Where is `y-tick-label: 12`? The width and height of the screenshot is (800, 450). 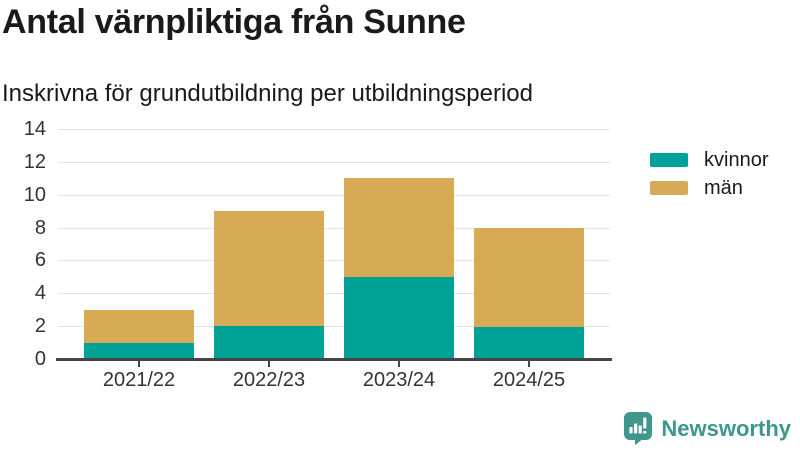 y-tick-label: 12 is located at coordinates (34, 162).